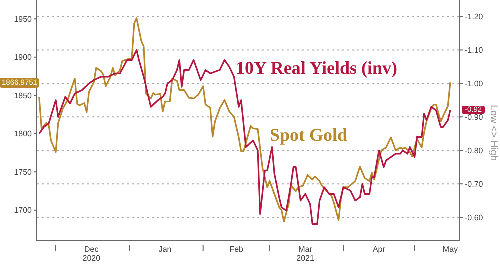  Describe the element at coordinates (379, 249) in the screenshot. I see `x-tick-label: Apr` at that location.